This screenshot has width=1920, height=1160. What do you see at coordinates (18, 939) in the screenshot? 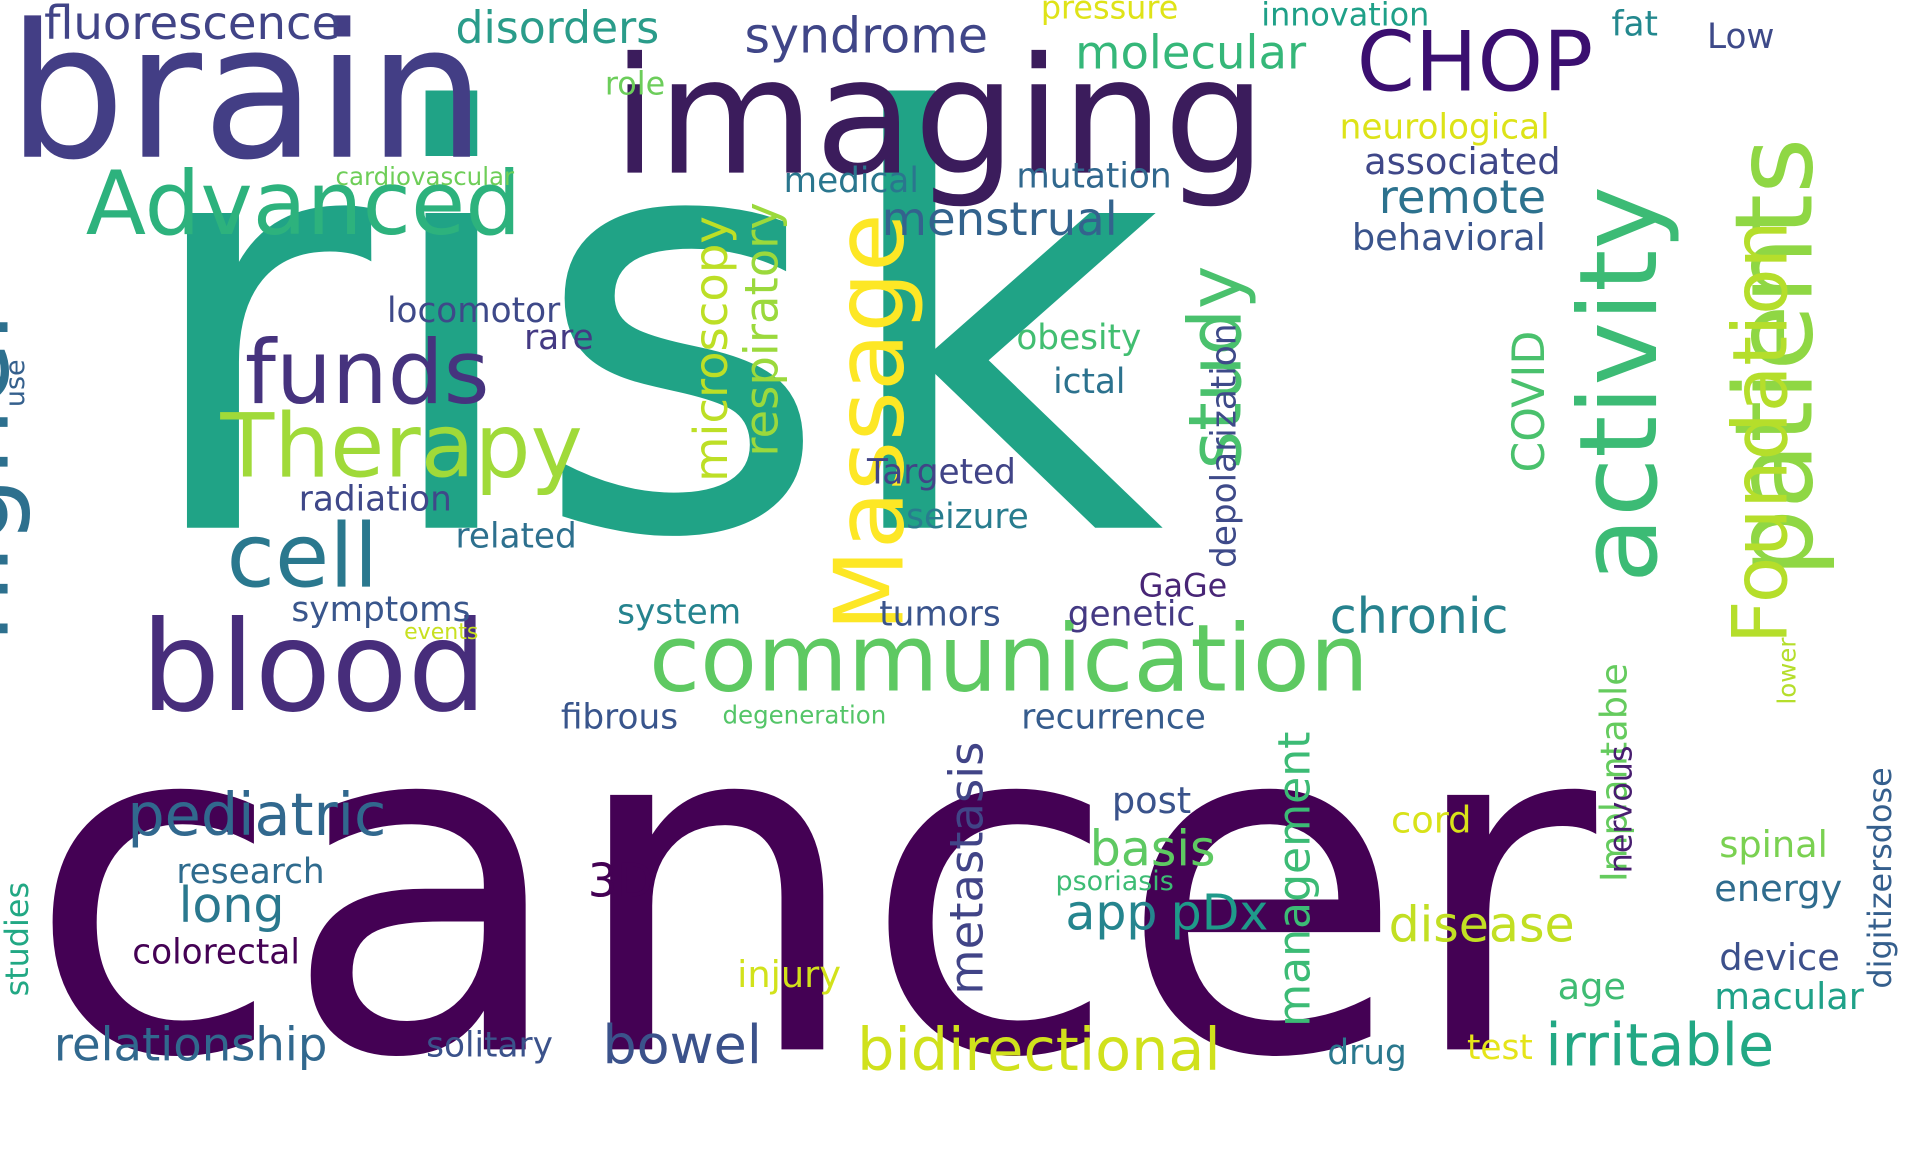
I see `word-studies: studies` at bounding box center [18, 939].